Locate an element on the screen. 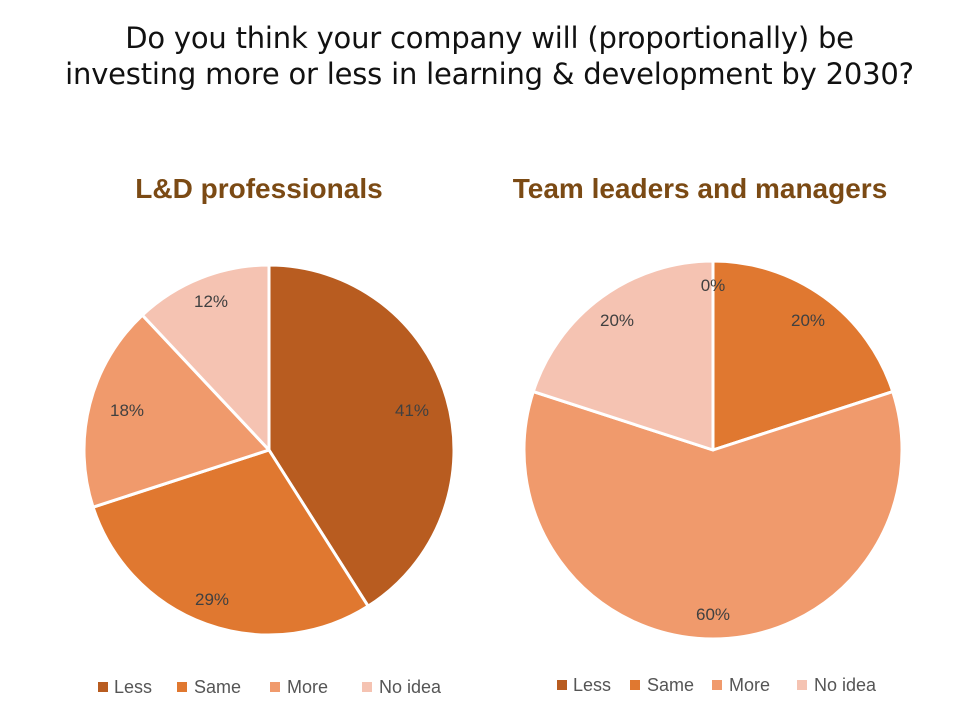 The height and width of the screenshot is (720, 979). chart-title: L&D professionals is located at coordinates (258, 188).